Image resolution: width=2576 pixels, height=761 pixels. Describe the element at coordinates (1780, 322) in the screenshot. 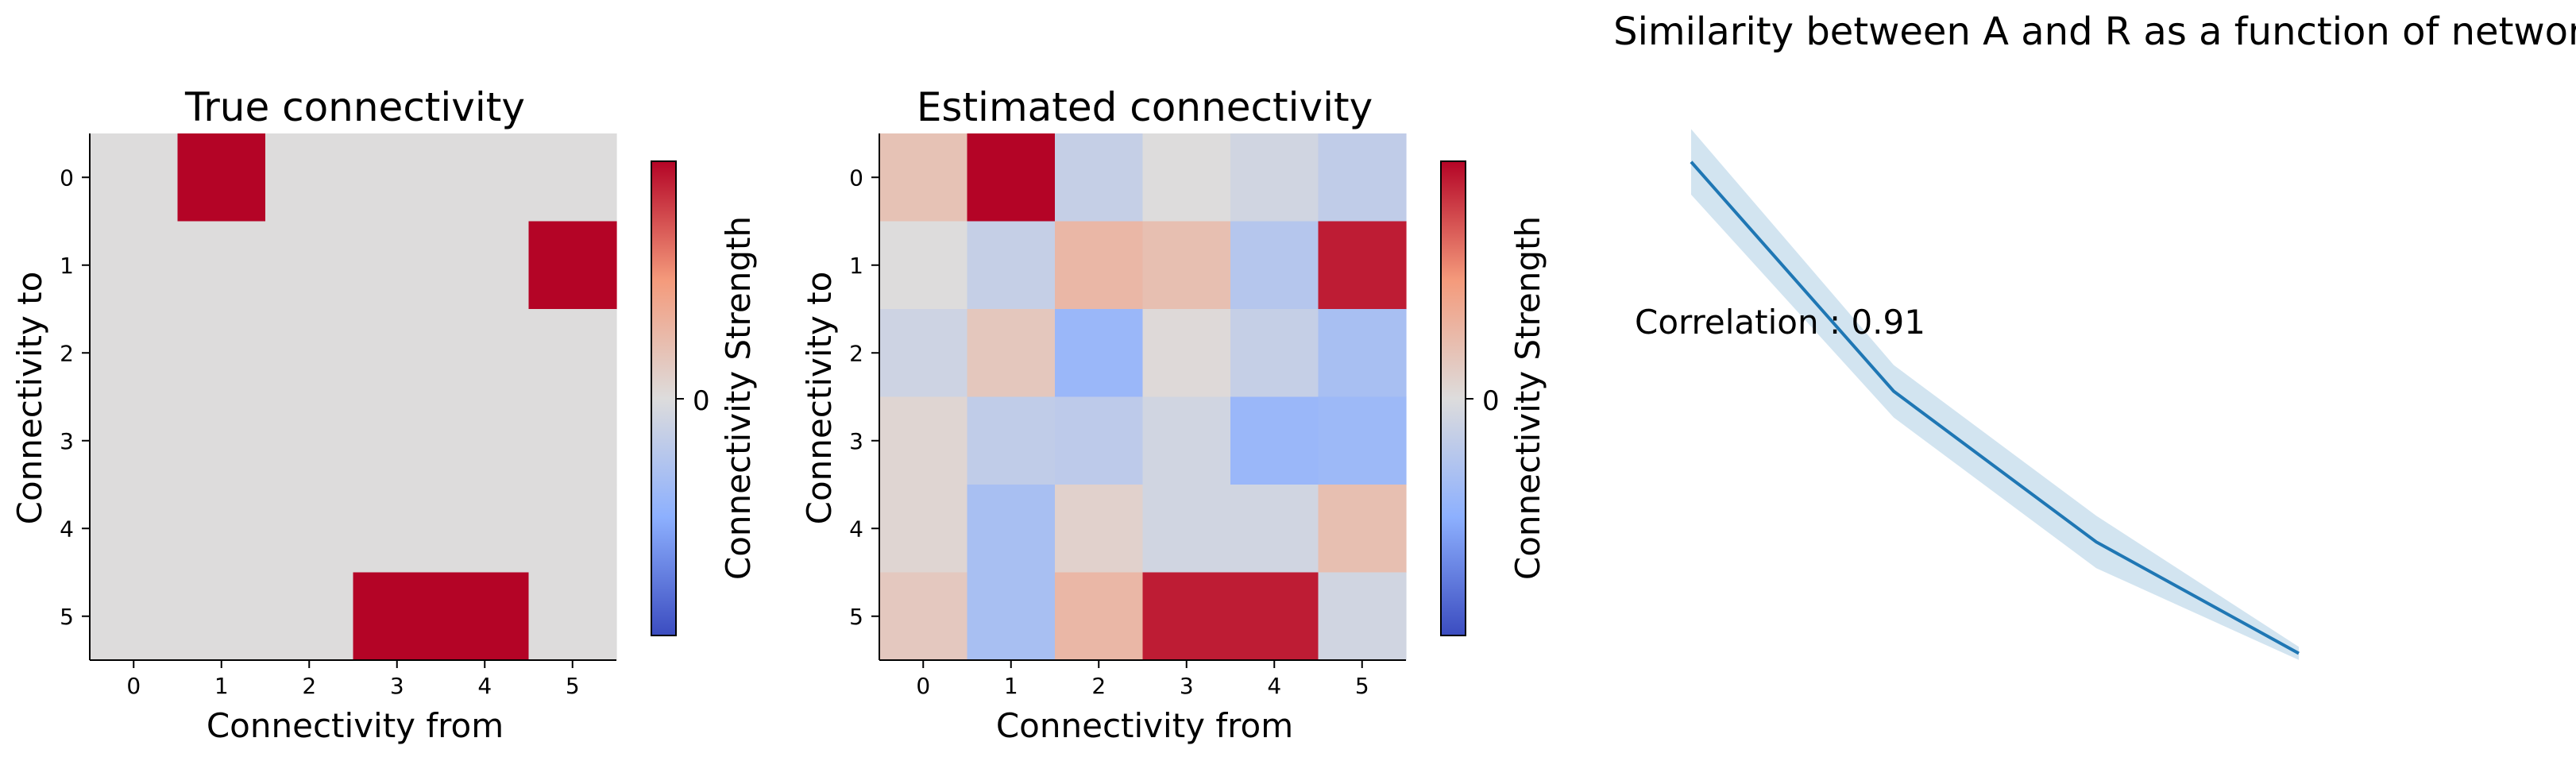

I see `correlation-annotation: Correlation : 0.91` at that location.